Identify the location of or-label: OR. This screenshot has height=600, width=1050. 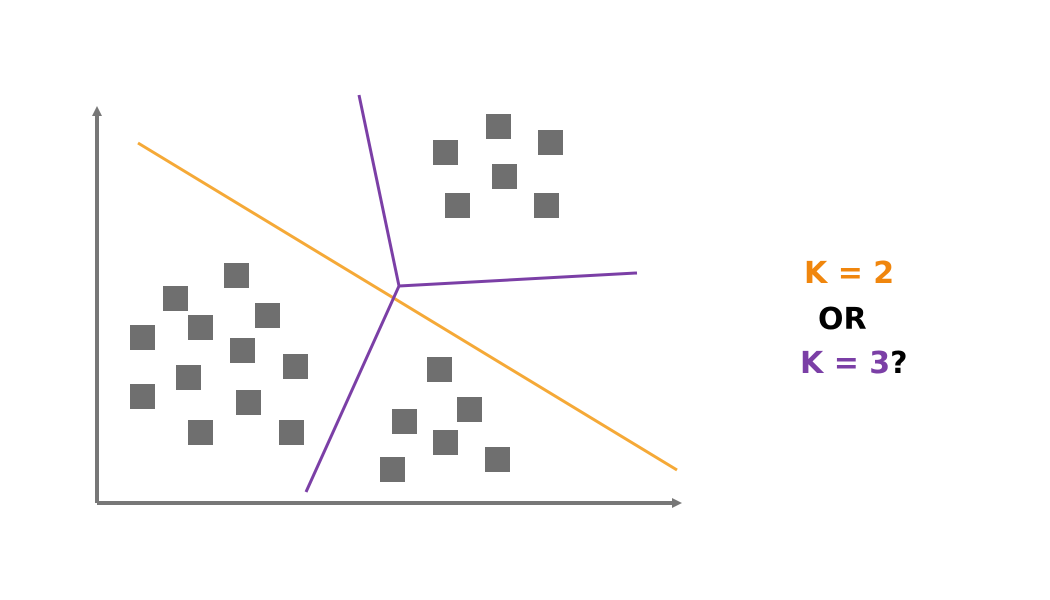
(842, 319).